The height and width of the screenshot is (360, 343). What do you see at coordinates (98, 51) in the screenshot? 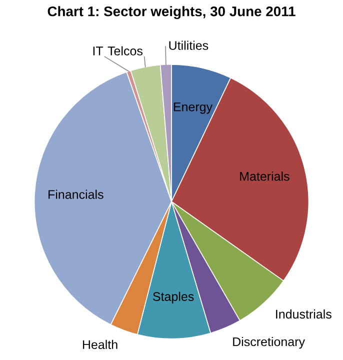
I see `slice-label: IT` at bounding box center [98, 51].